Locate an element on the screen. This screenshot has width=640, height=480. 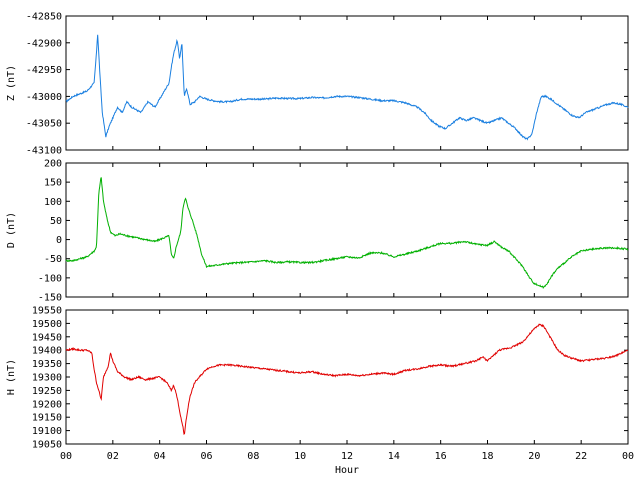
y-tick-label: 19300 is located at coordinates (47, 378).